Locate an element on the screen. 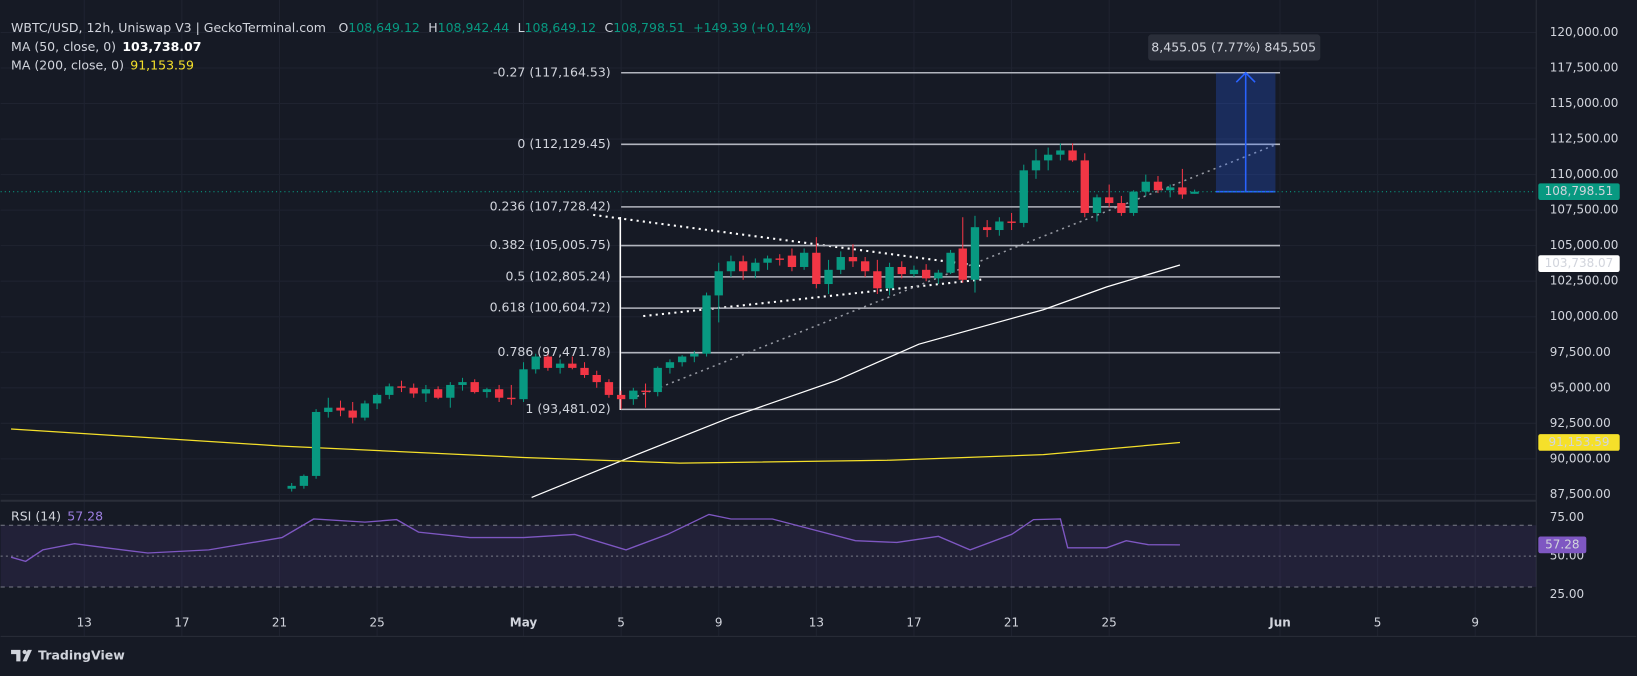  ma50-value: 103,738.07 is located at coordinates (161, 45).